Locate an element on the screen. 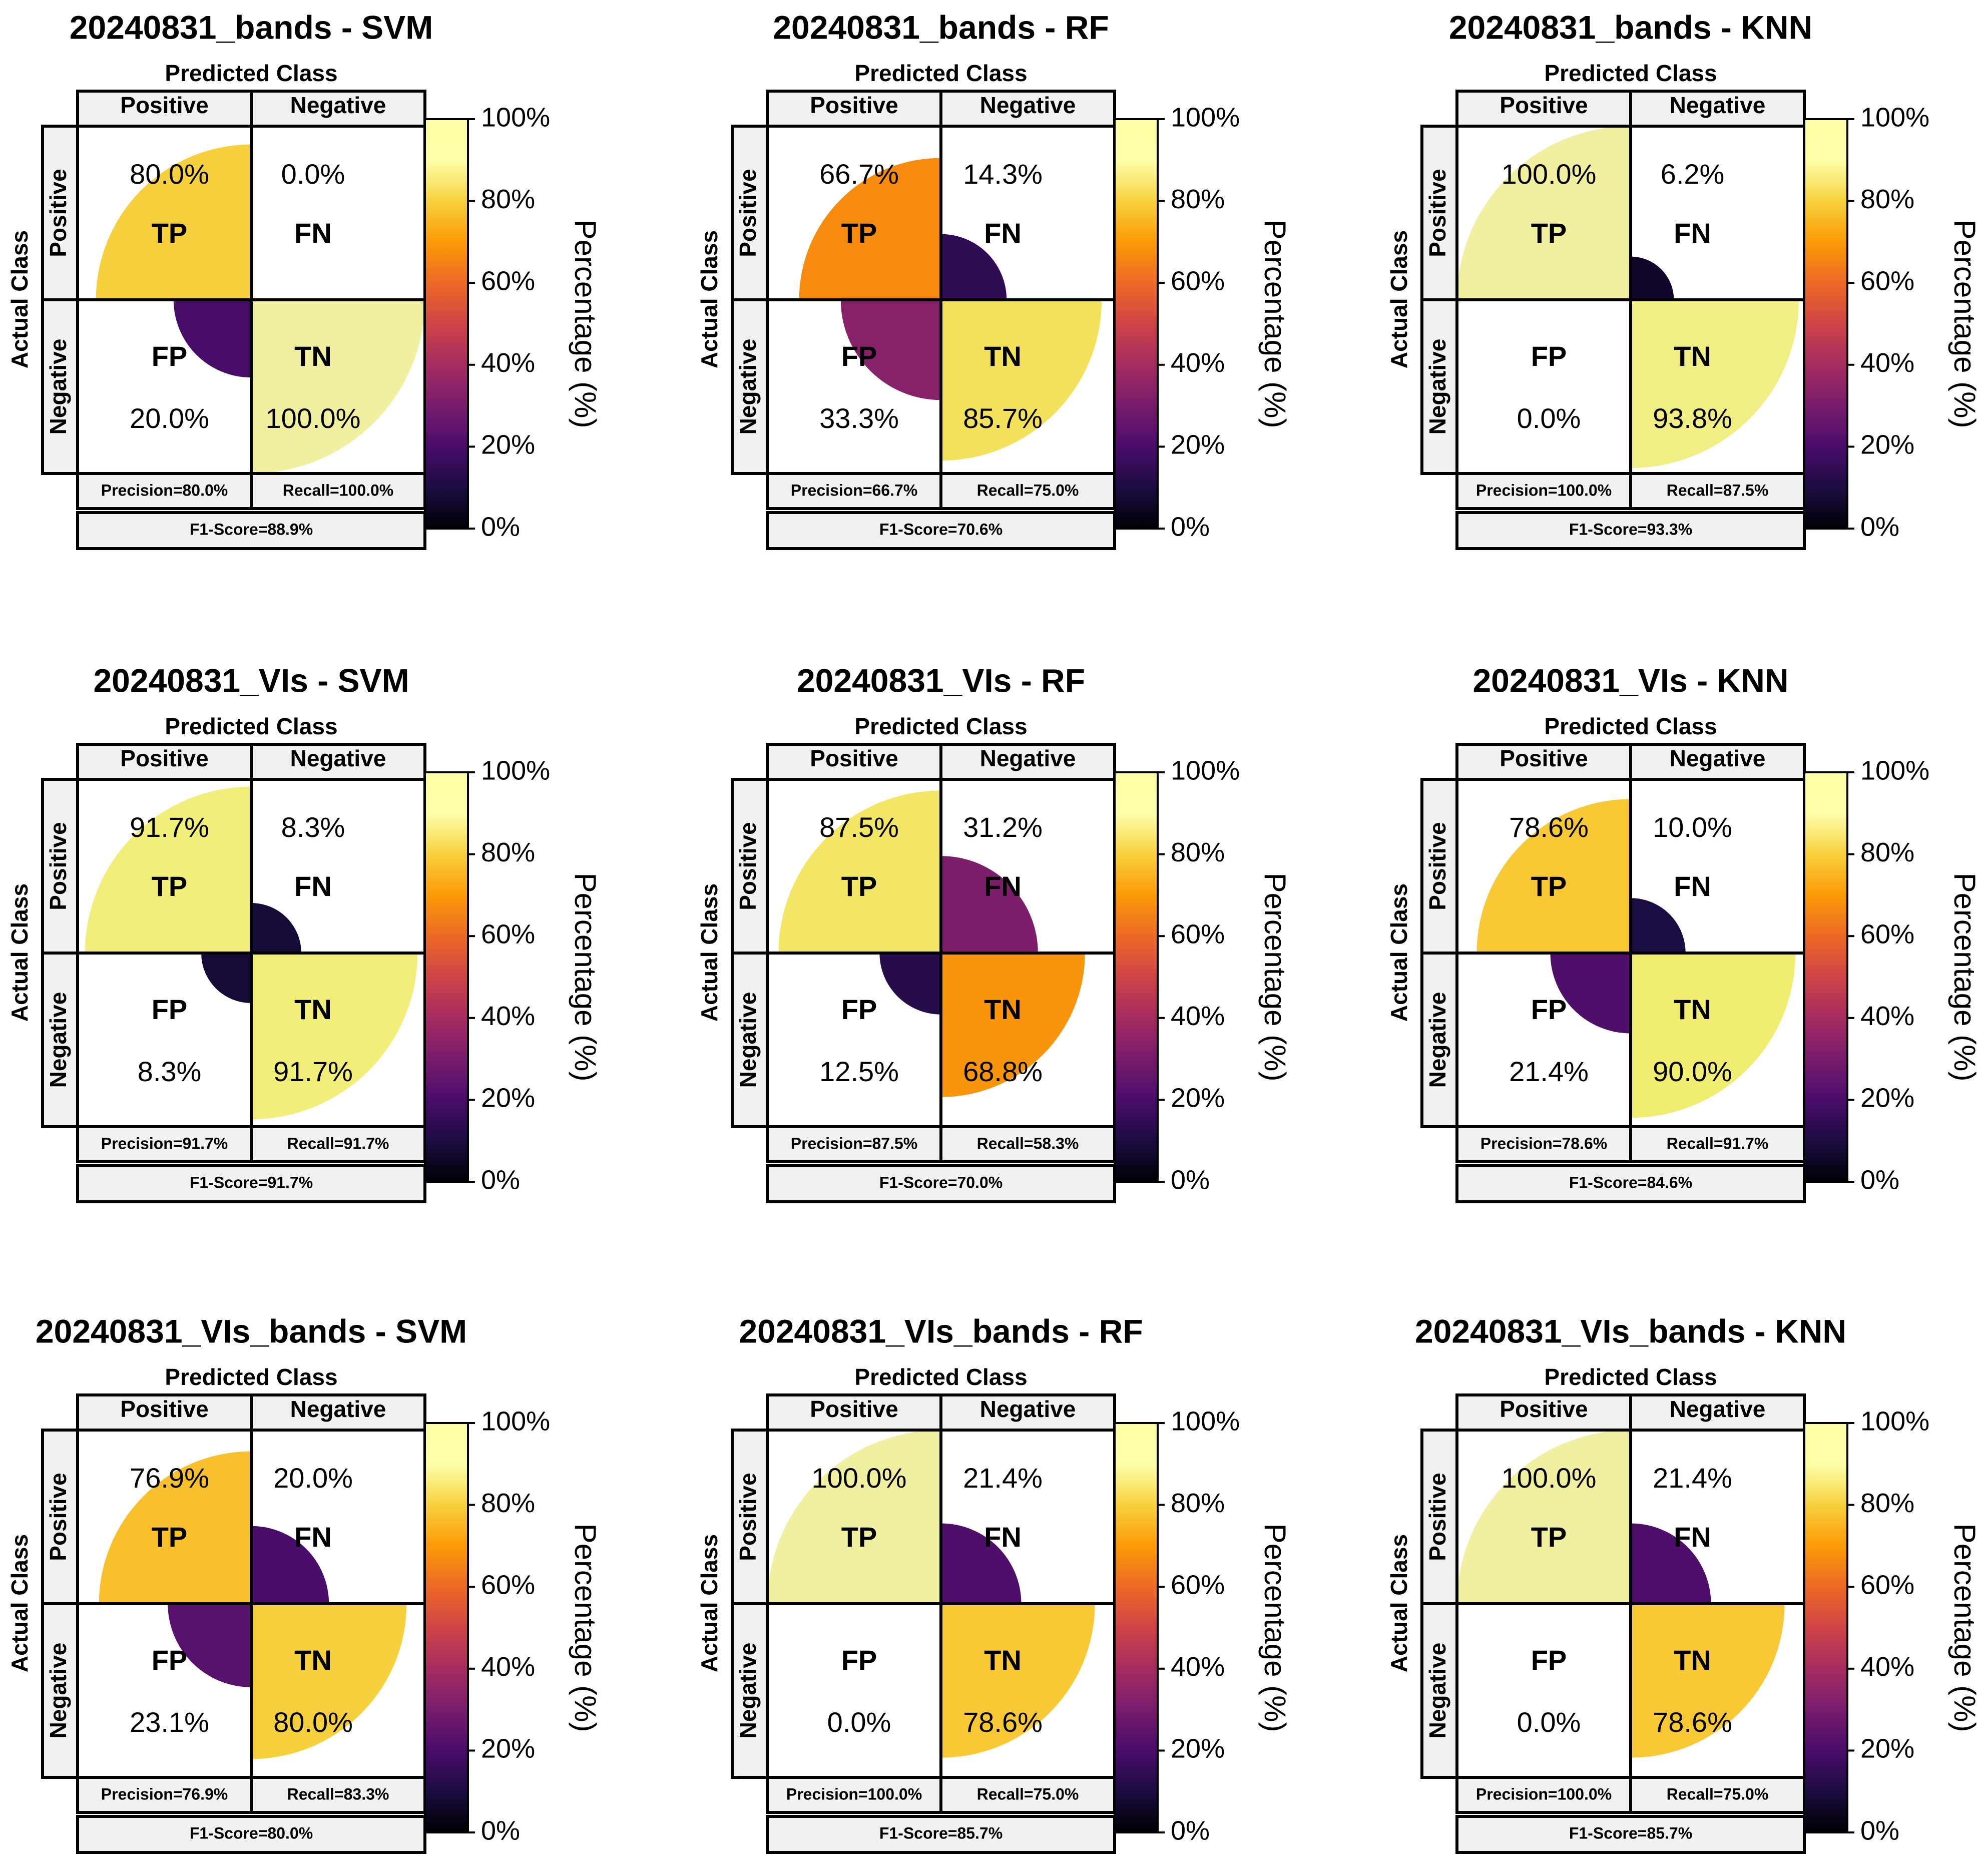  tp-percentage: 100.0% is located at coordinates (859, 1478).